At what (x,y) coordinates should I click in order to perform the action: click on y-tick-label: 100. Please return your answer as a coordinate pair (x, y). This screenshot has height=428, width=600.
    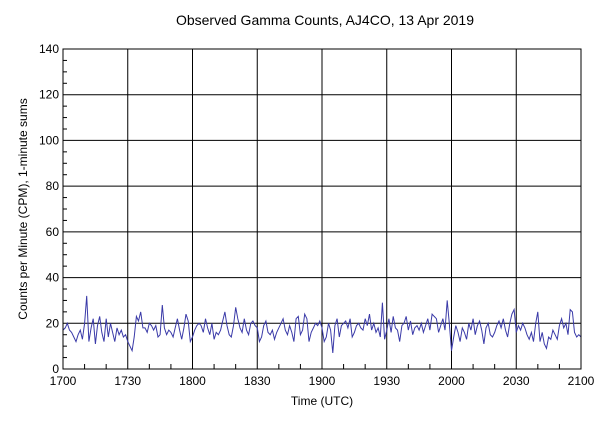
    Looking at the image, I should click on (49, 140).